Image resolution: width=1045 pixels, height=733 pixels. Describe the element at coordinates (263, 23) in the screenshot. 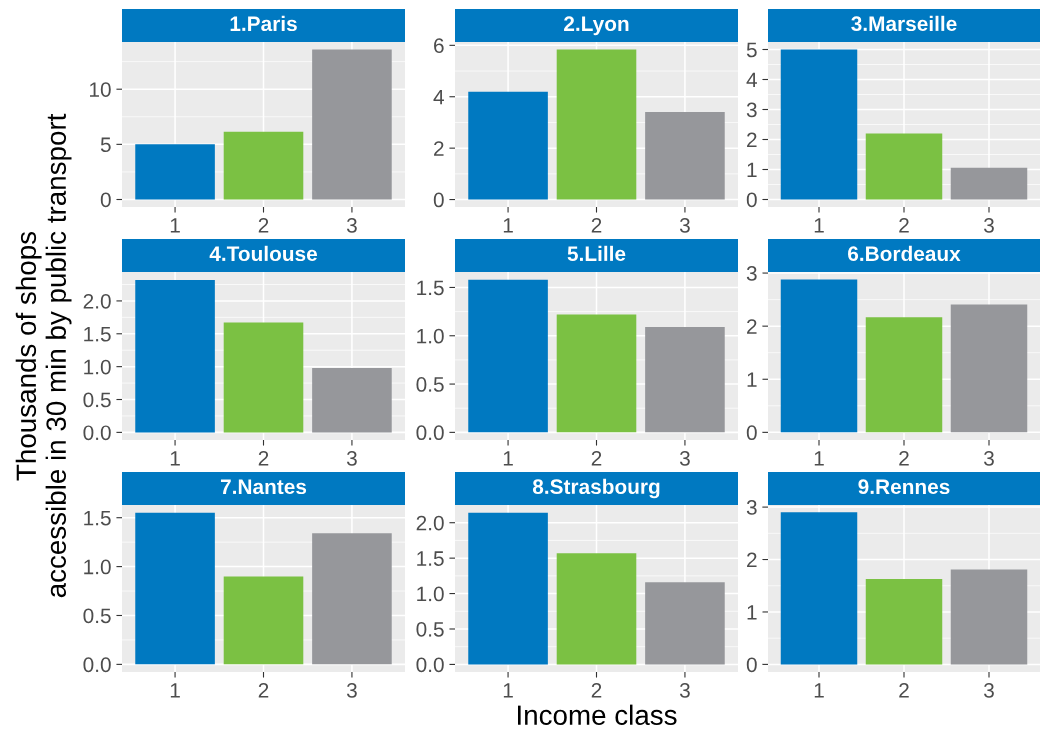

I see `chart-title: 1.Paris` at that location.